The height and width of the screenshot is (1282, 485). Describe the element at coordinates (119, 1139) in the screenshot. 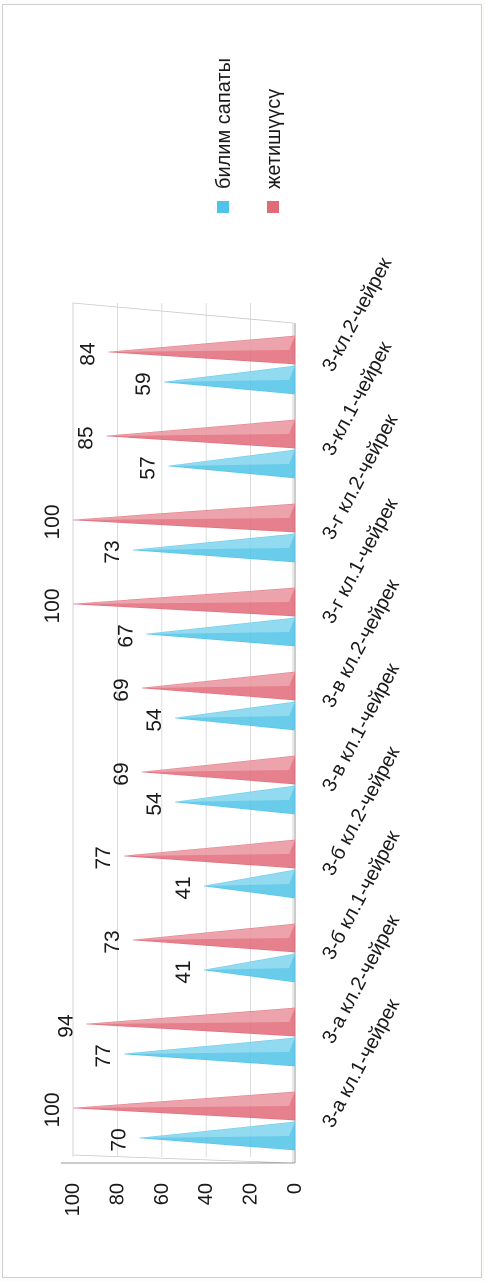

I see `data-label: 70` at that location.